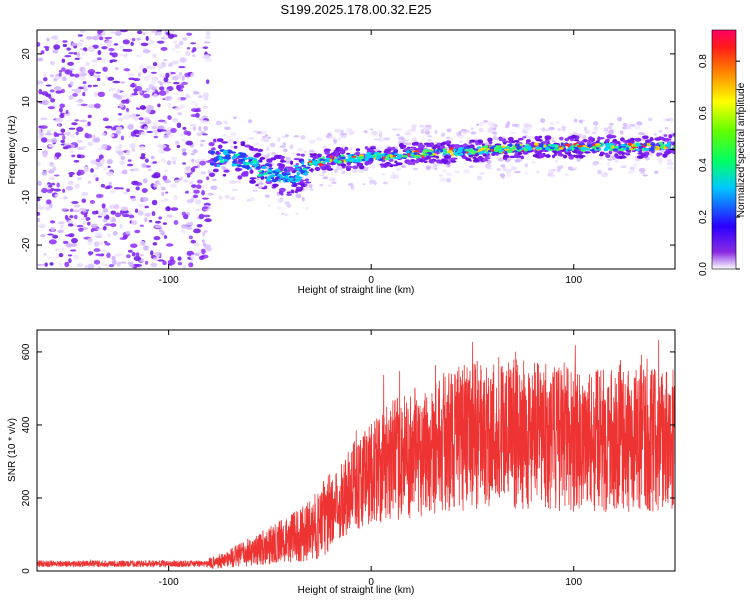 Image resolution: width=750 pixels, height=600 pixels. Describe the element at coordinates (356, 290) in the screenshot. I see `spectrogram-xlabel: Height of straight line (km)` at that location.